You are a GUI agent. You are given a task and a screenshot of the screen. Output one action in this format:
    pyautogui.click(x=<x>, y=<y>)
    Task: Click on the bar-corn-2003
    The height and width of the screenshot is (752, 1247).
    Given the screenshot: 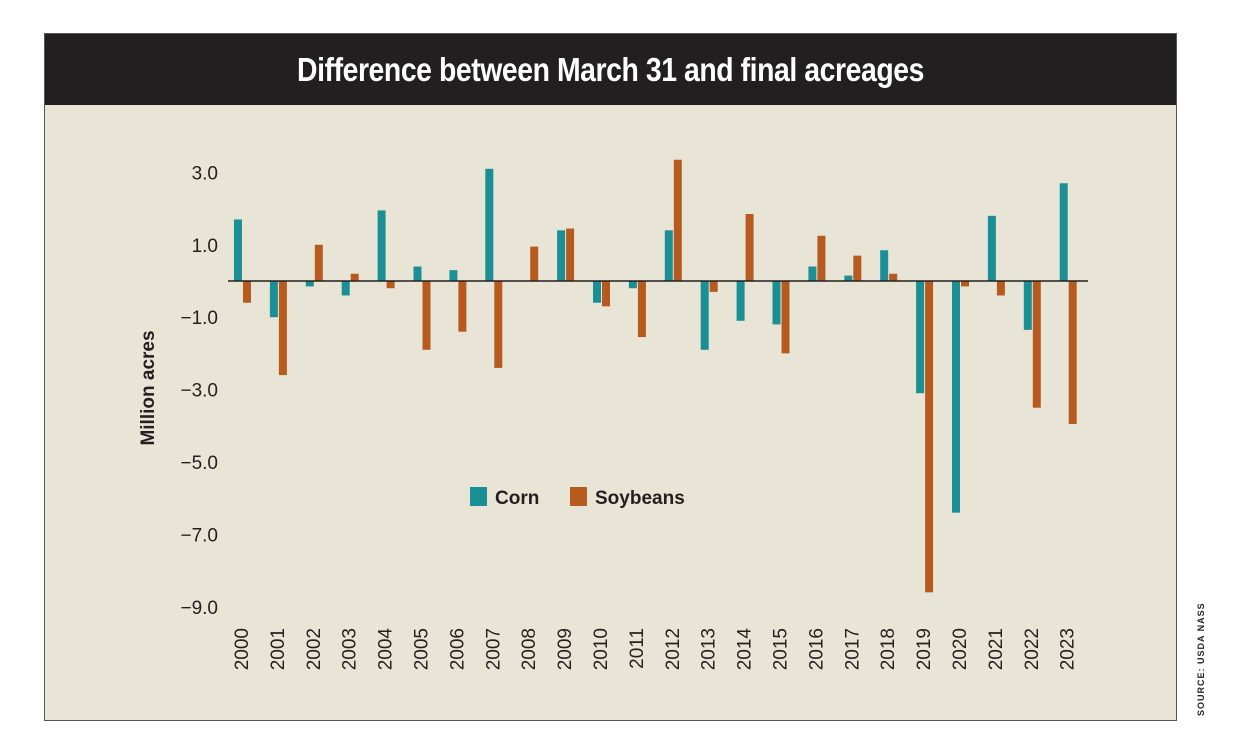 What is the action you would take?
    pyautogui.click(x=345, y=288)
    